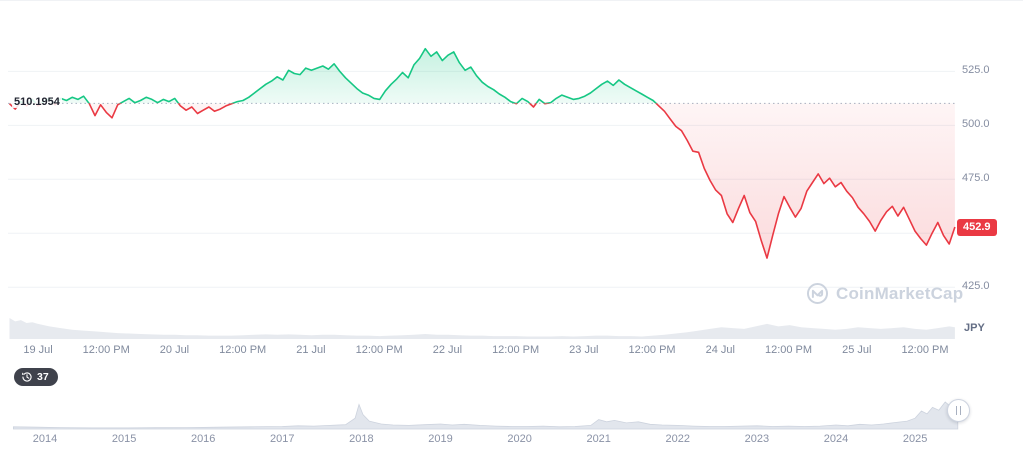  Describe the element at coordinates (976, 70) in the screenshot. I see `y-tick-525: 525.0` at that location.